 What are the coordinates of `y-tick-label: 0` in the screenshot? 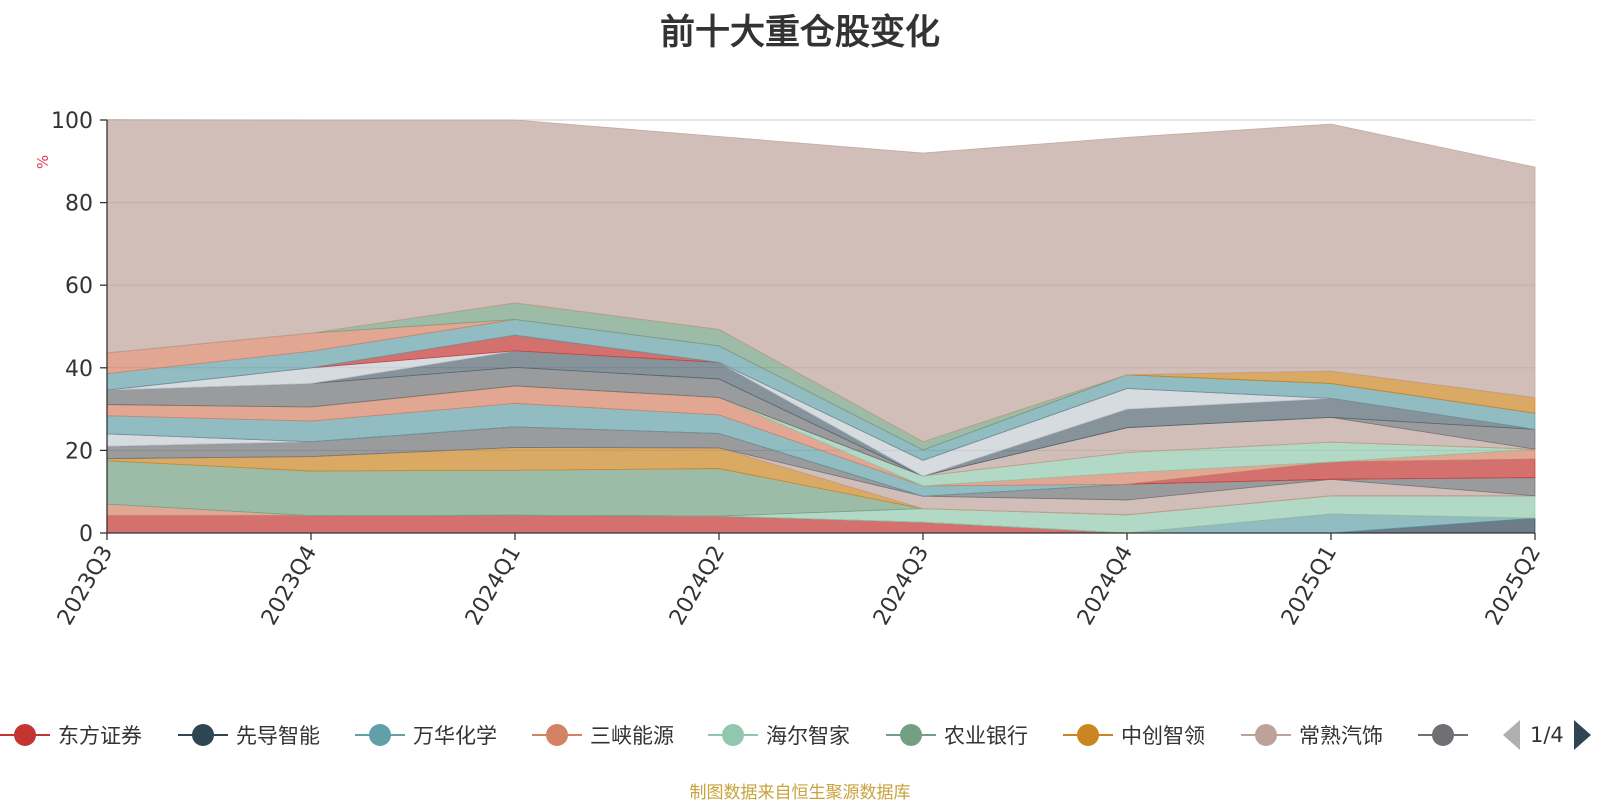 It's located at (86, 534).